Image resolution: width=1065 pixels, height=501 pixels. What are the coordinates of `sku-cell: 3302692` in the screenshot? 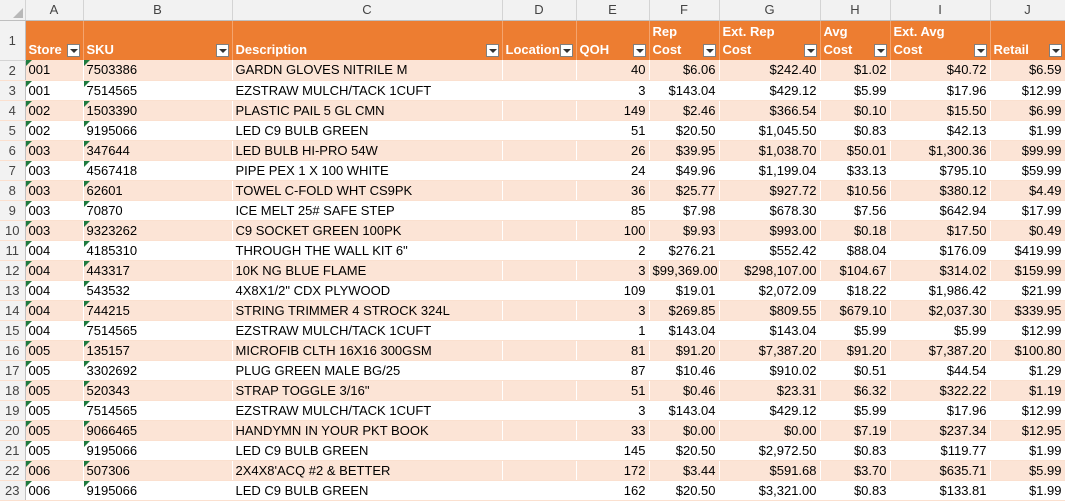 It's located at (158, 370).